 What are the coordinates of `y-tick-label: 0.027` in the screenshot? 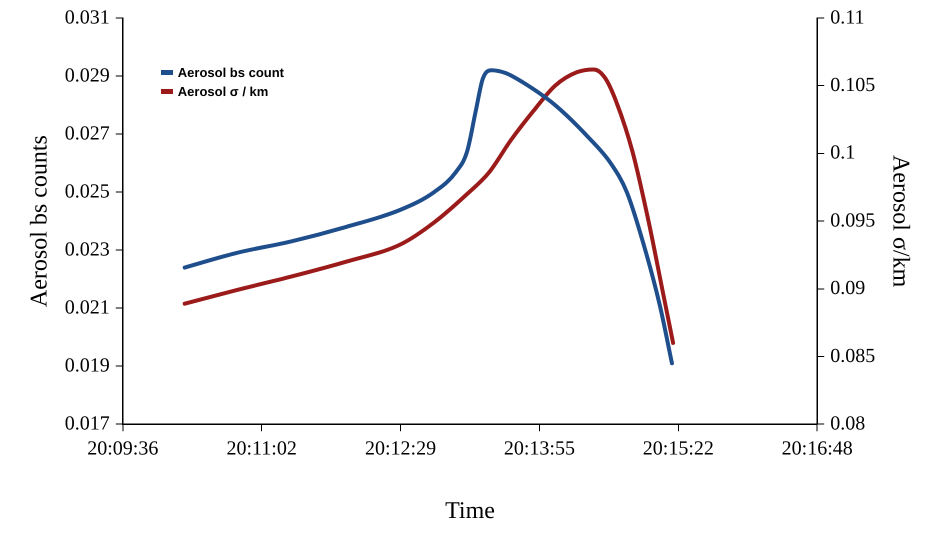 It's located at (87, 133).